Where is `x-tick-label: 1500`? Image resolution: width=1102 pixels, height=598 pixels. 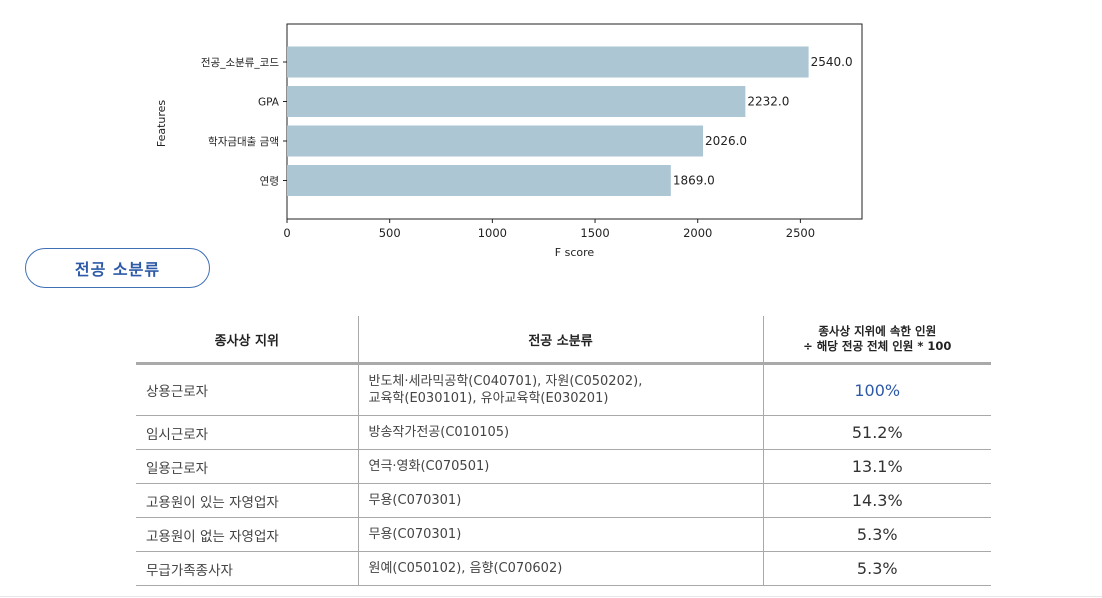 x-tick-label: 1500 is located at coordinates (594, 233).